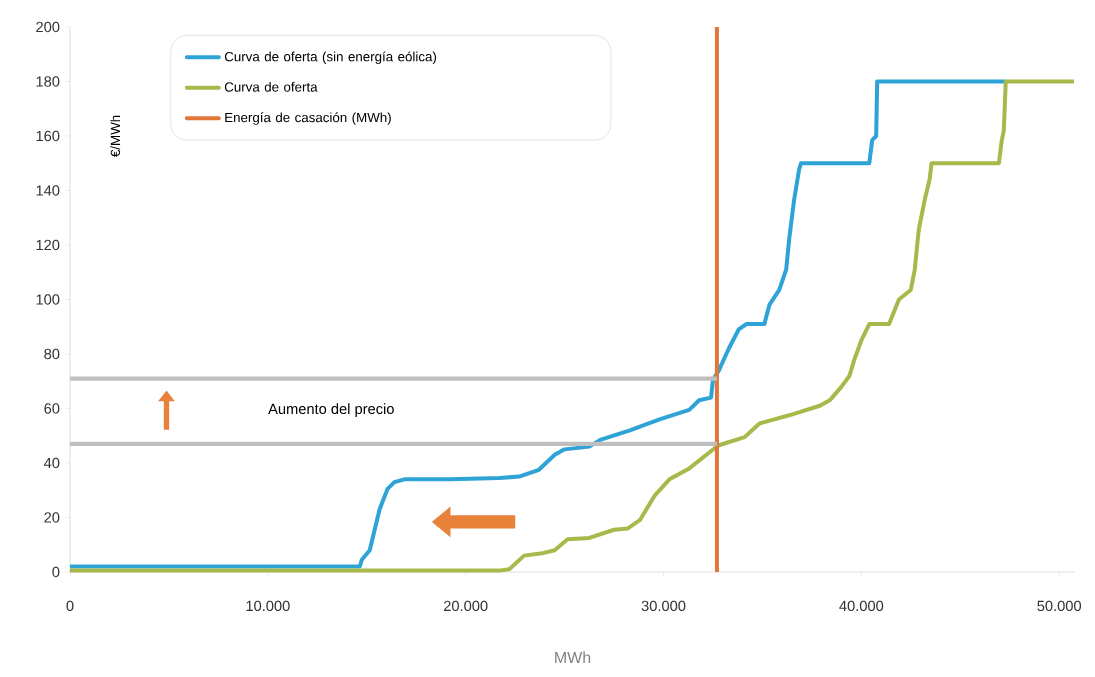 The width and height of the screenshot is (1095, 677). What do you see at coordinates (48, 136) in the screenshot?
I see `y-tick-label: 160` at bounding box center [48, 136].